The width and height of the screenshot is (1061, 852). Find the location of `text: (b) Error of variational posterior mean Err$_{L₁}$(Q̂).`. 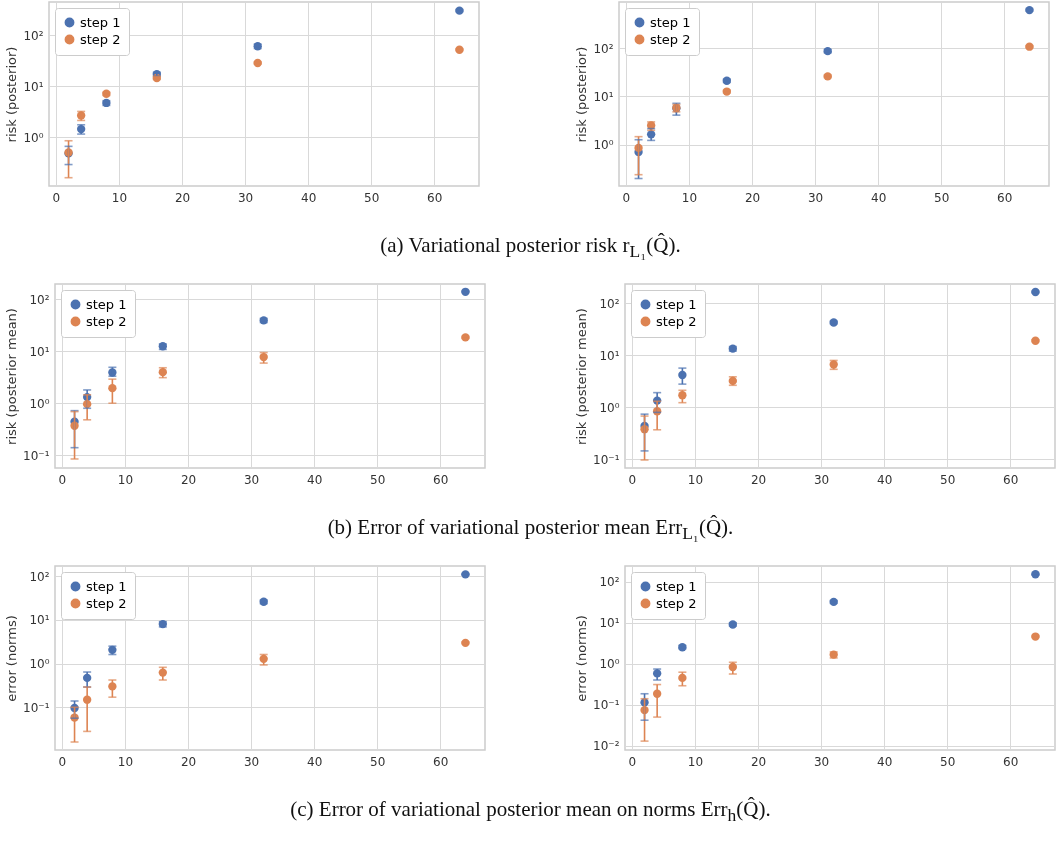

text: (b) Error of variational posterior mean Err$_{L₁}$(Q̂). is located at coordinates (530, 530).